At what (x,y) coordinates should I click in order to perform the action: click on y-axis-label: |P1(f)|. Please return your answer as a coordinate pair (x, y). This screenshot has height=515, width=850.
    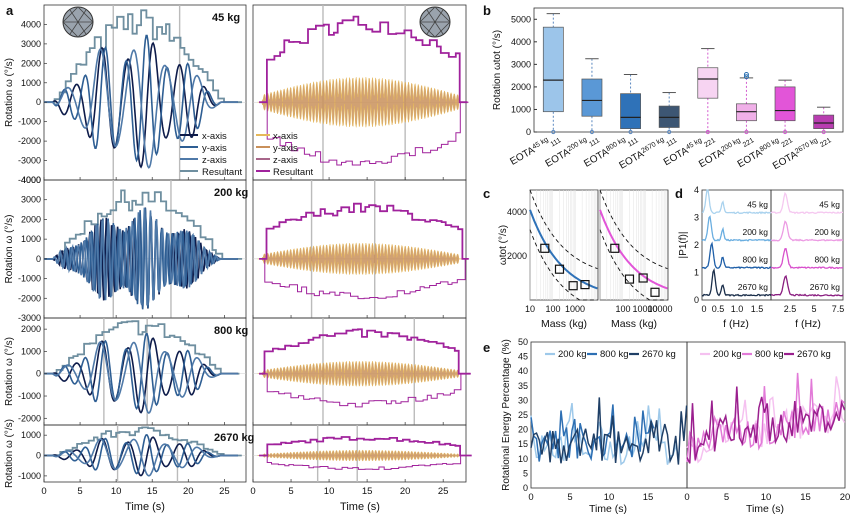
    Looking at the image, I should click on (683, 245).